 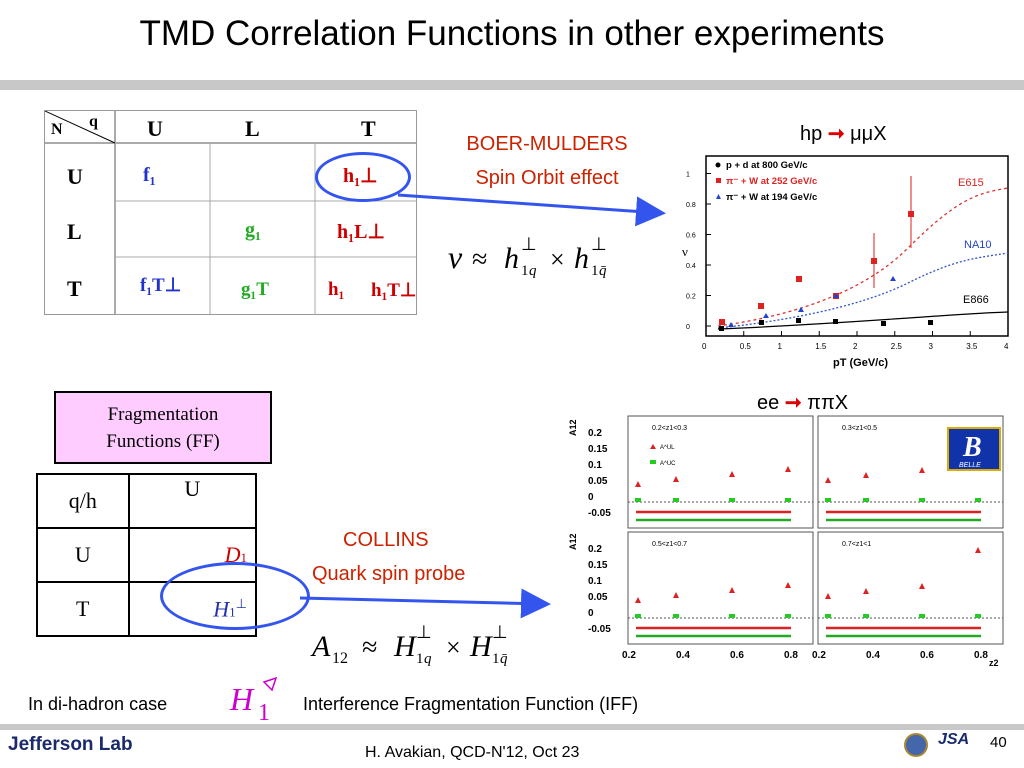 I want to click on points-na10, so click(x=812, y=301).